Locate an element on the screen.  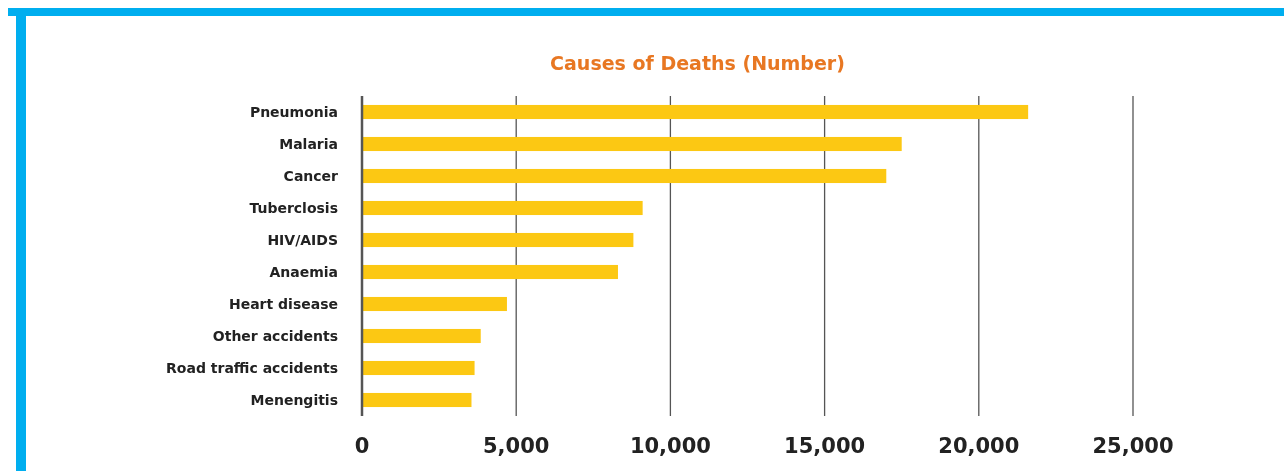
y-tick-label: Menengitis is located at coordinates (294, 399).